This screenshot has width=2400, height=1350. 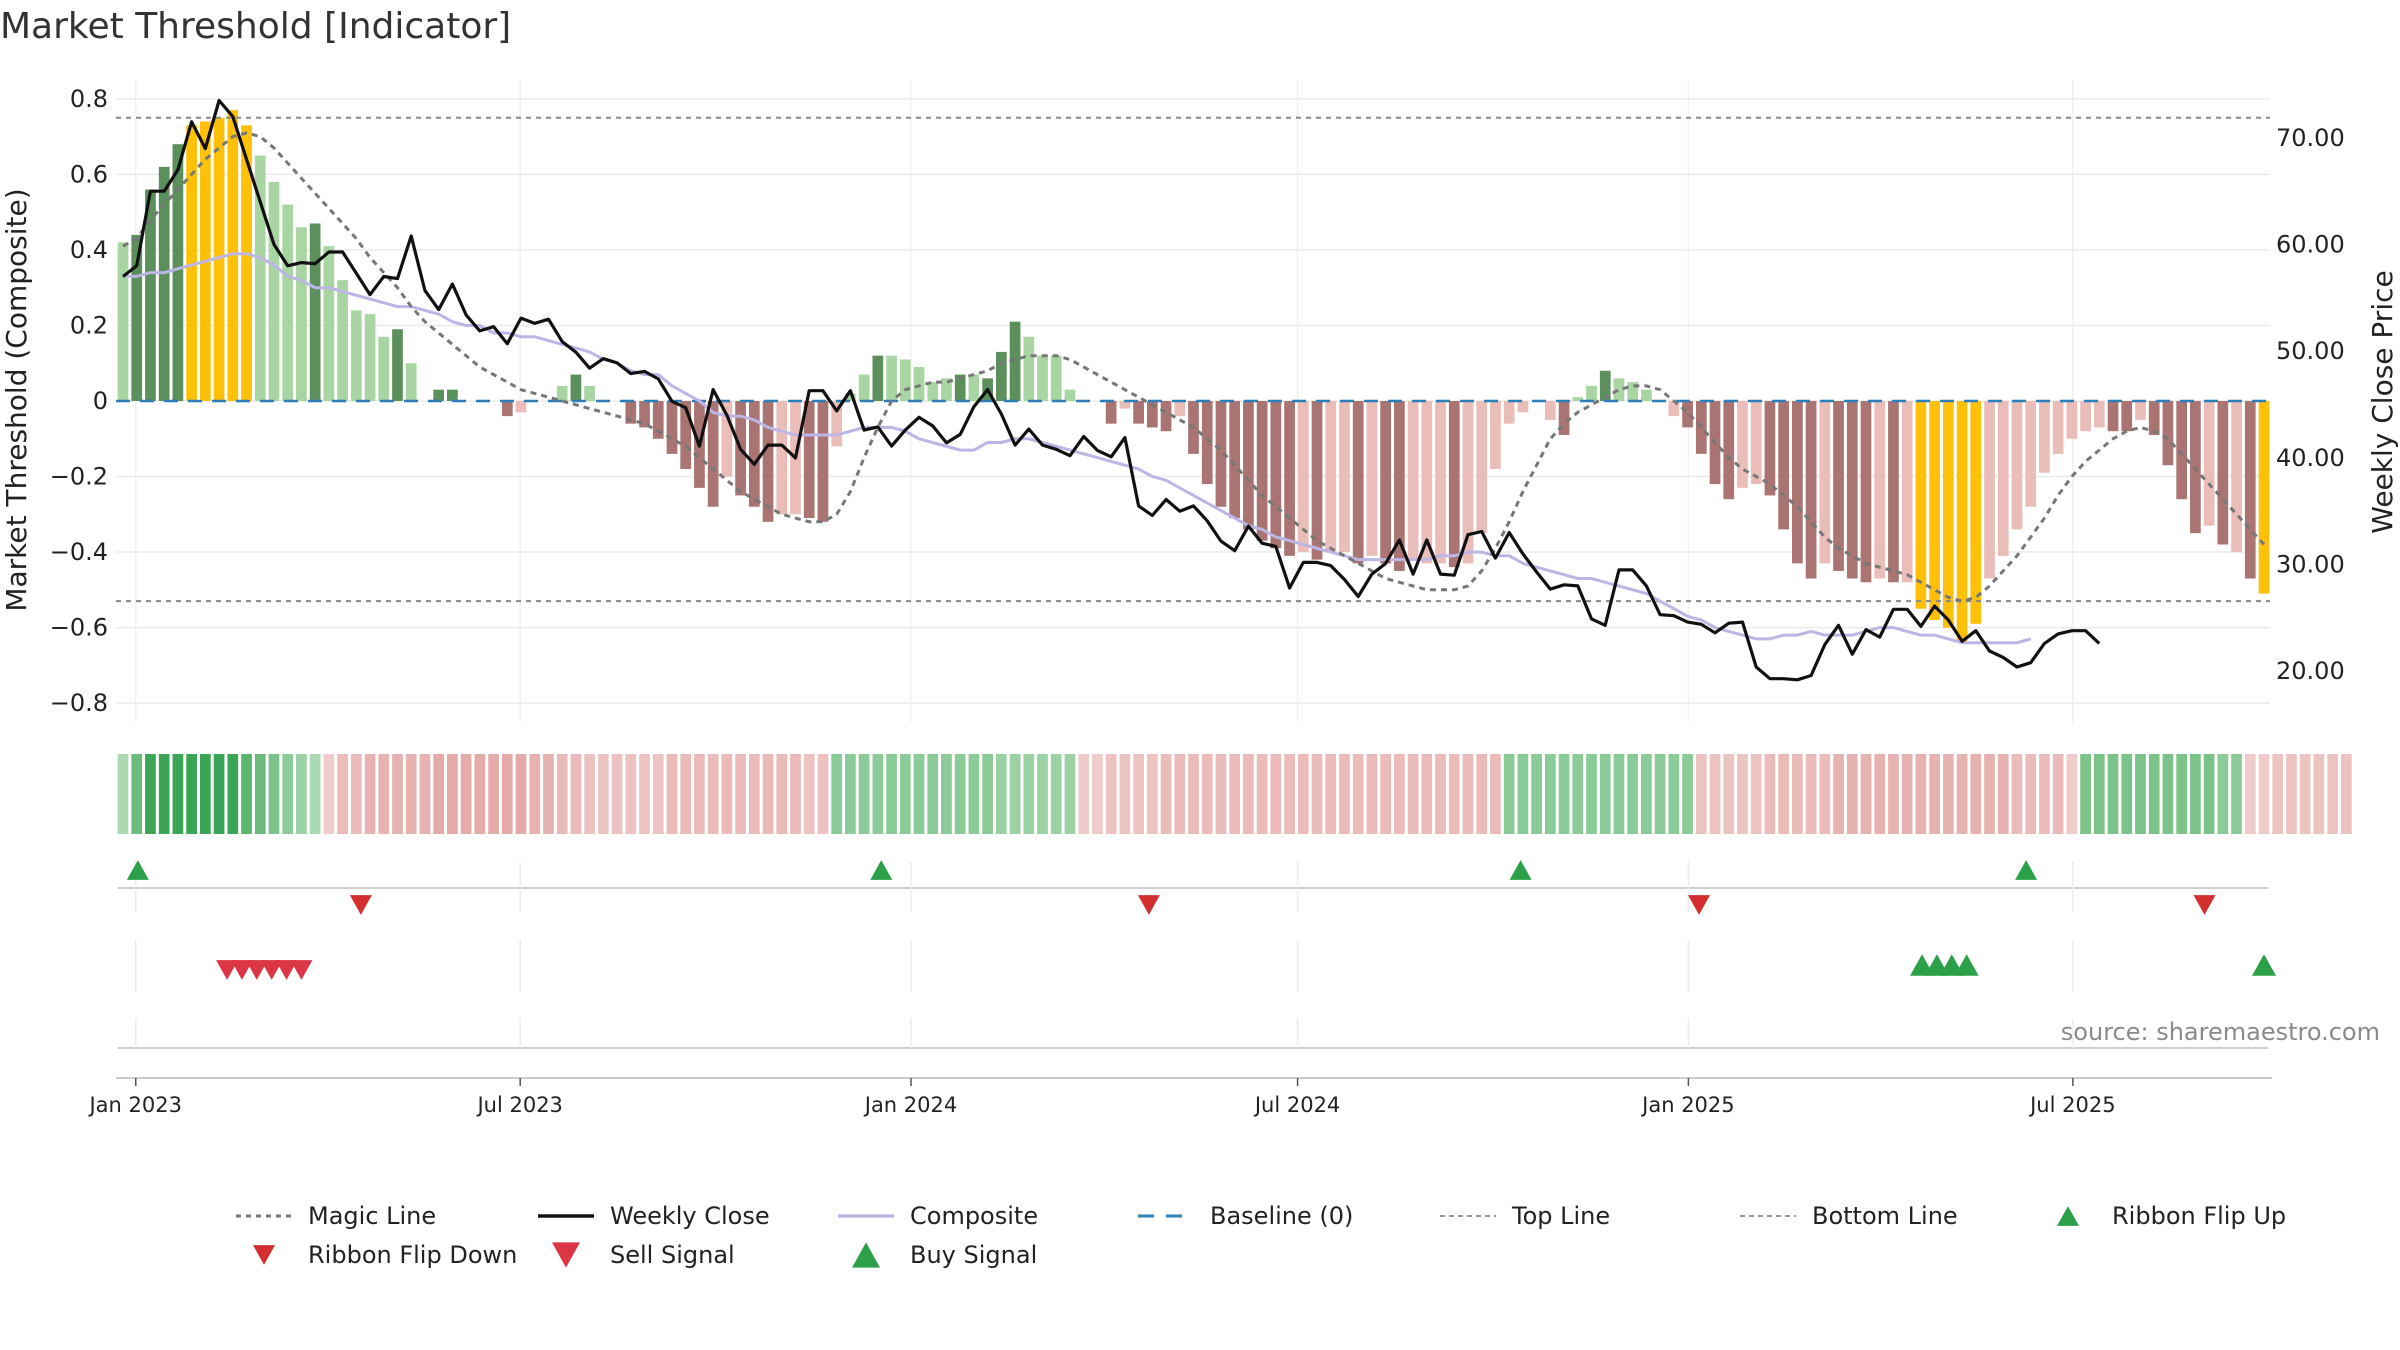 What do you see at coordinates (518, 1105) in the screenshot?
I see `x-tick-label: Jul 2023` at bounding box center [518, 1105].